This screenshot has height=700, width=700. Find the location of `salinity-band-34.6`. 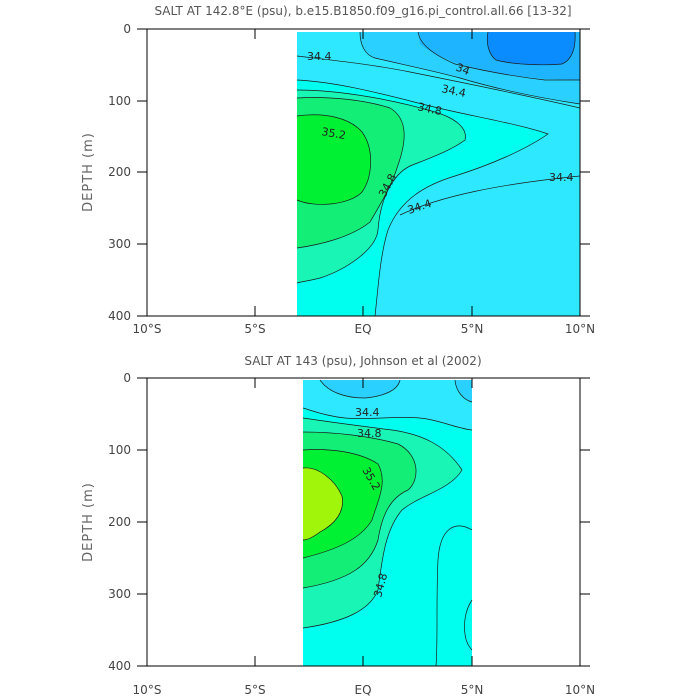

salinity-band-34.6 is located at coordinates (468, 625).